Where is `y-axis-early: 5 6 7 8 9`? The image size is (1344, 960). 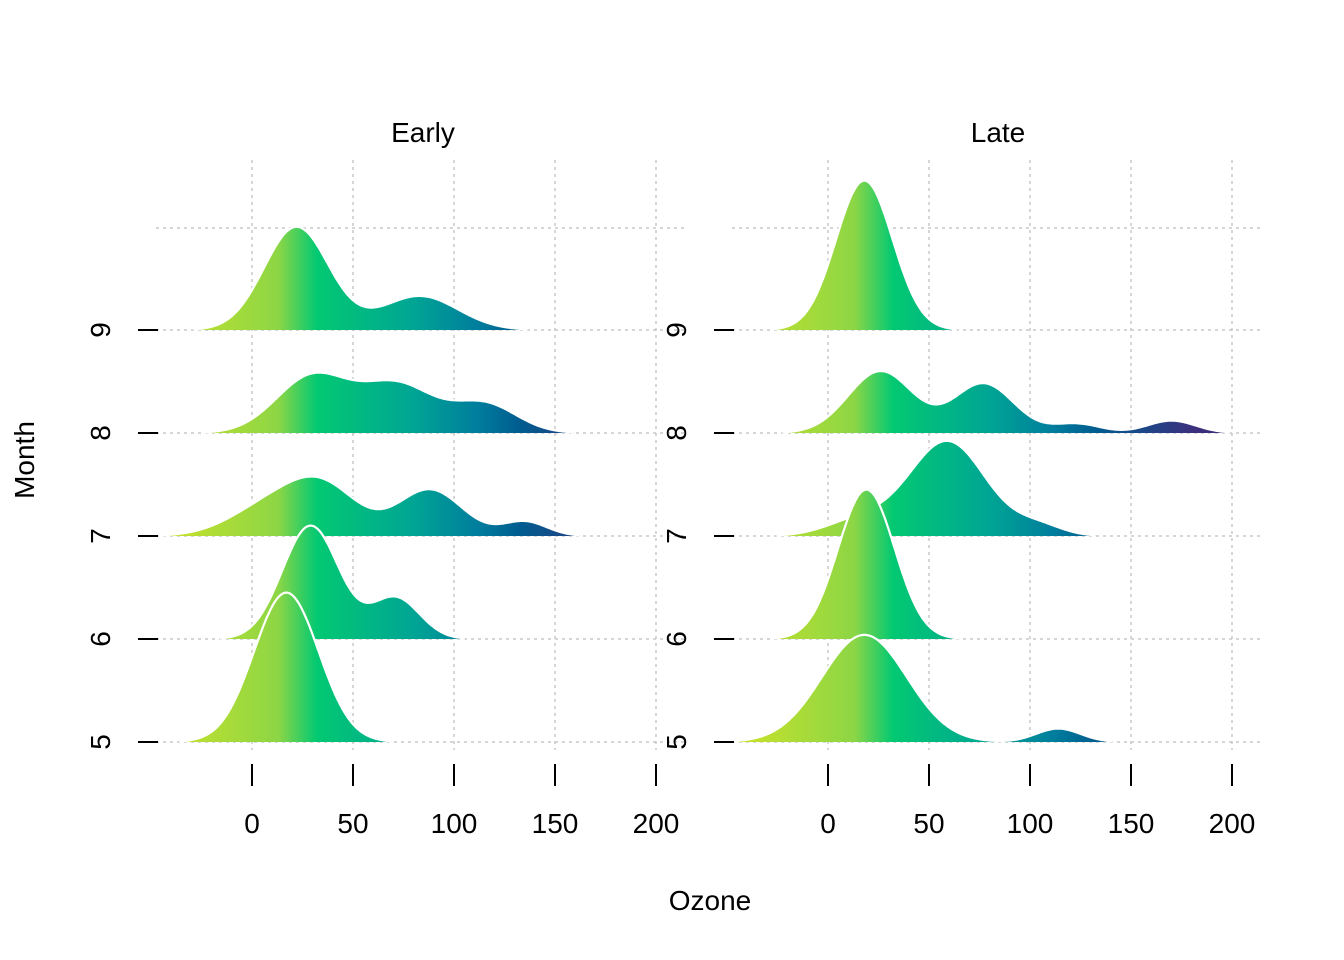
y-axis-early: 5 6 7 8 9 is located at coordinates (121, 536).